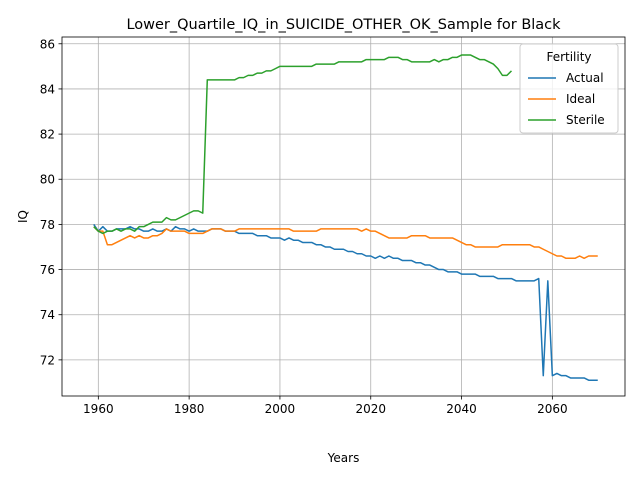  I want to click on x-tick-label: 2040, so click(461, 409).